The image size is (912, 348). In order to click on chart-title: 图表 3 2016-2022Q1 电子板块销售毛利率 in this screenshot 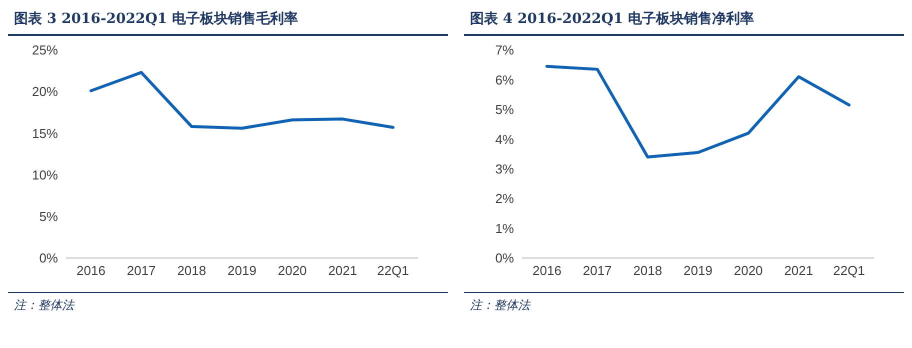, I will do `click(228, 18)`.